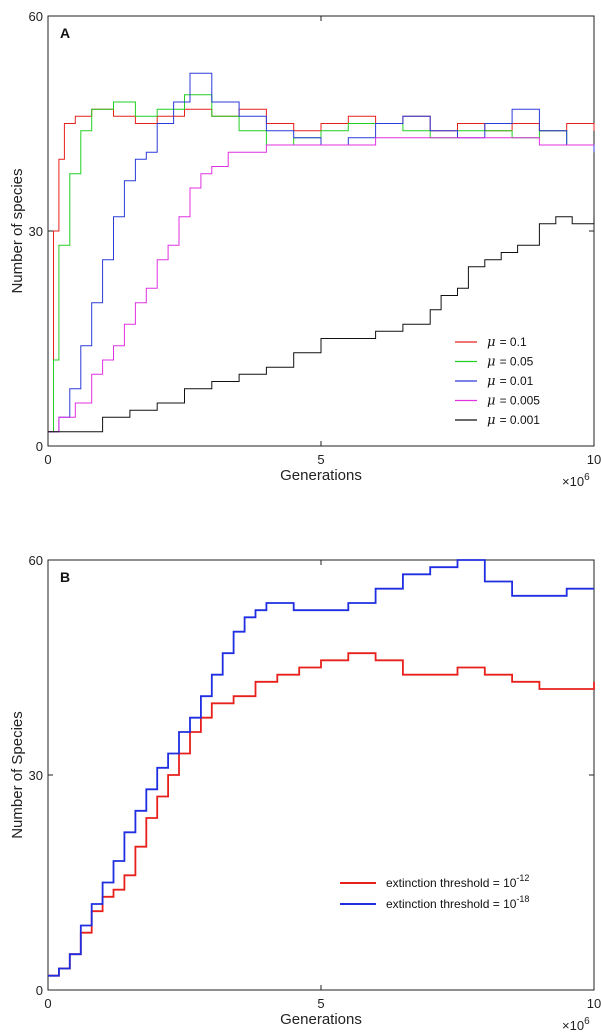  Describe the element at coordinates (513, 401) in the screenshot. I see `legend-entry: μ = 0.005` at that location.